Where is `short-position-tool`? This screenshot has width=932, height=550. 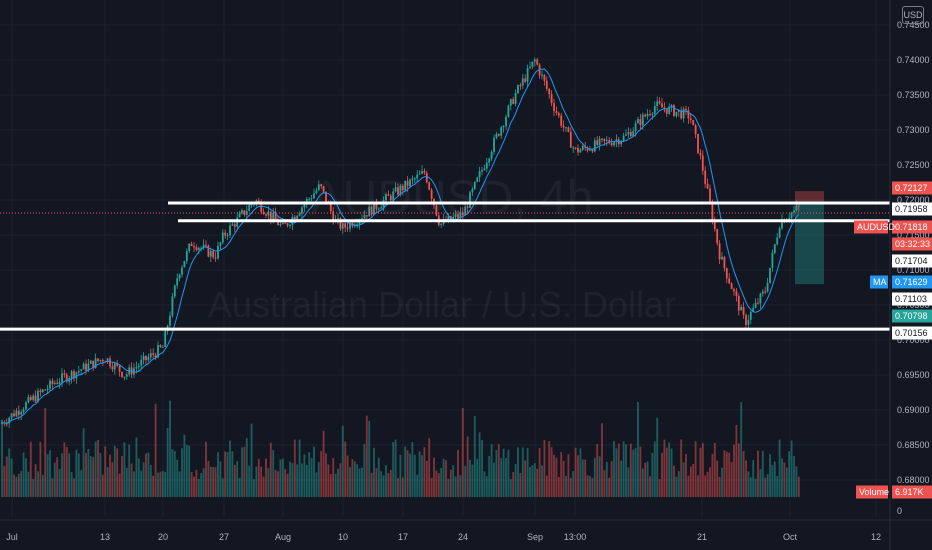 short-position-tool is located at coordinates (809, 238).